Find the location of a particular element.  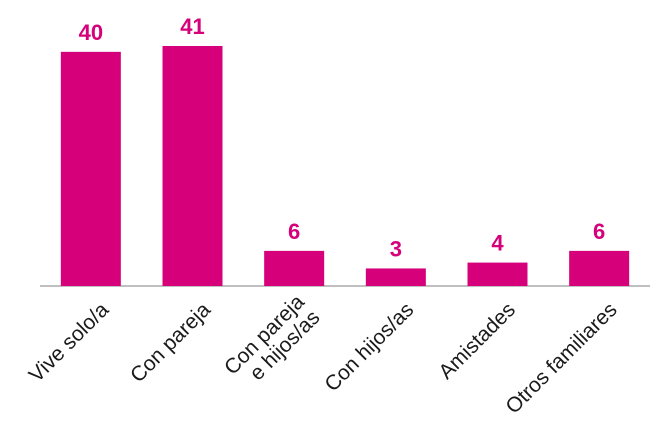

category-label-5: Otros familiares is located at coordinates (561, 358).